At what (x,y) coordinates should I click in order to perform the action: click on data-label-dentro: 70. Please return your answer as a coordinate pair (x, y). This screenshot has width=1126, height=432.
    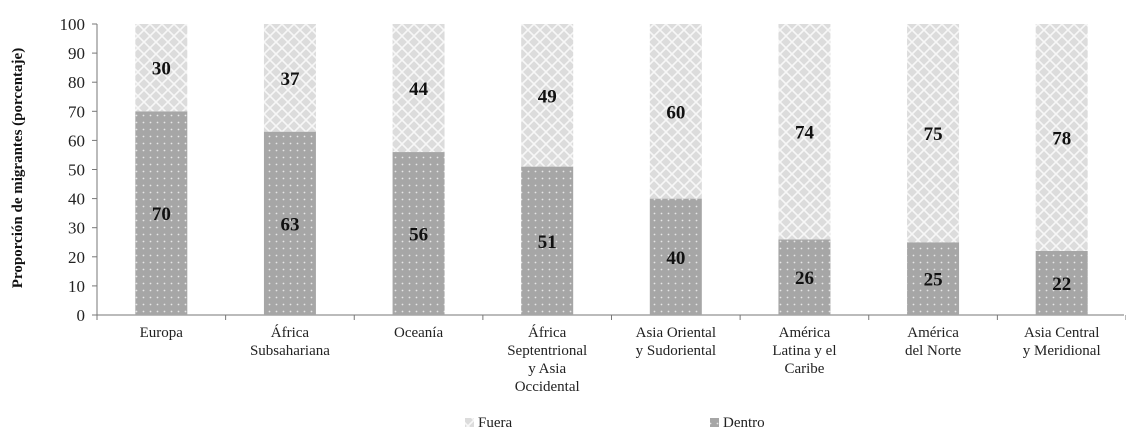
    Looking at the image, I should click on (161, 214).